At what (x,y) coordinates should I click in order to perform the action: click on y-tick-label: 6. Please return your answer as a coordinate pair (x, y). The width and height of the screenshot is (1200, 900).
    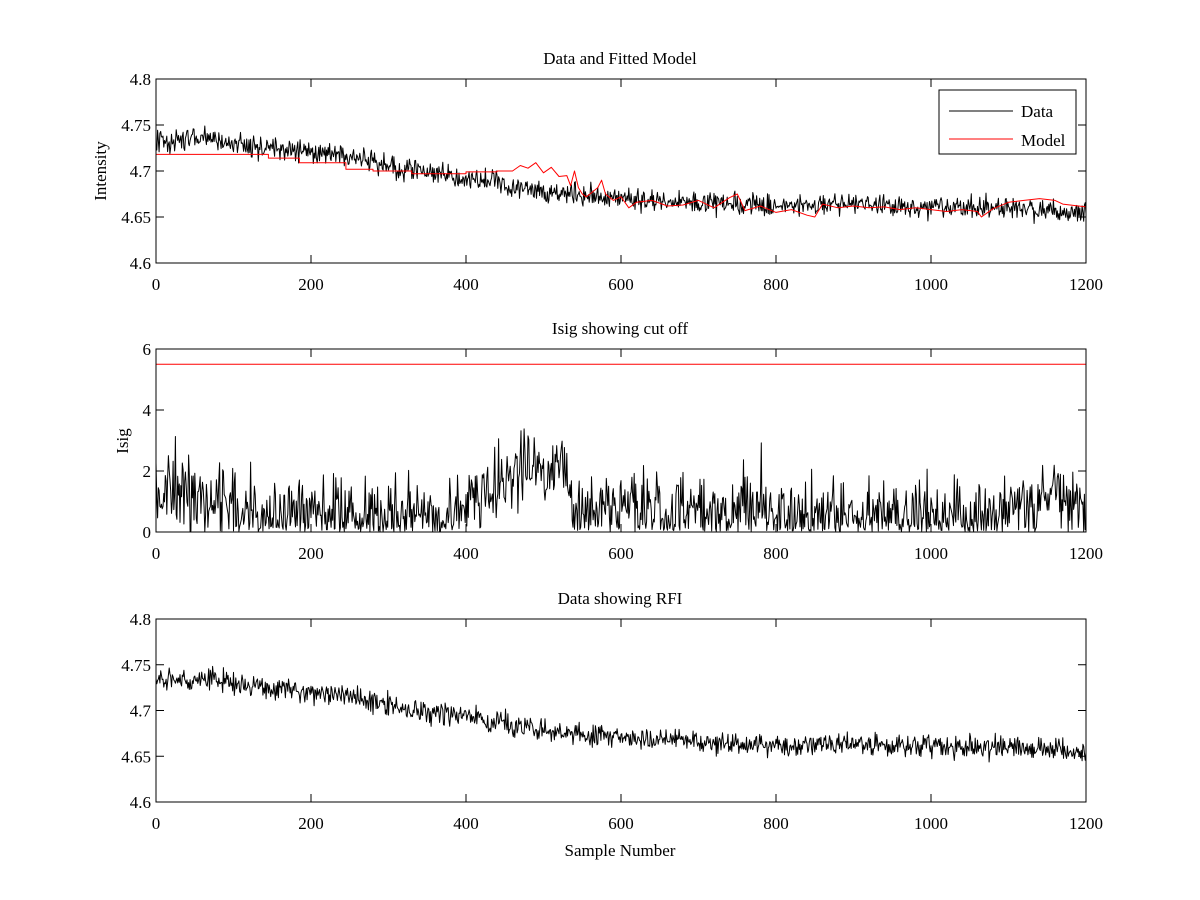
    Looking at the image, I should click on (147, 349).